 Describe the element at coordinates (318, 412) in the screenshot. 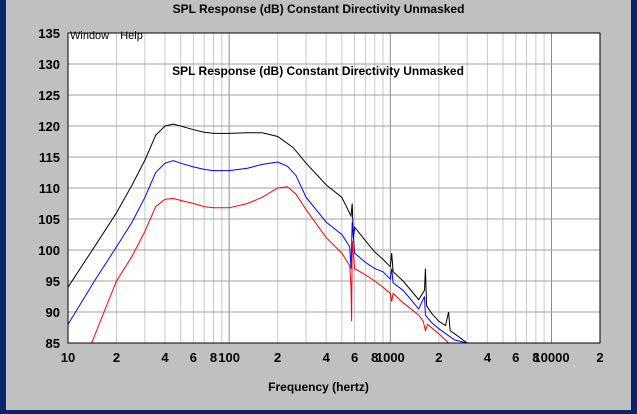

I see `window-bottom-border` at that location.